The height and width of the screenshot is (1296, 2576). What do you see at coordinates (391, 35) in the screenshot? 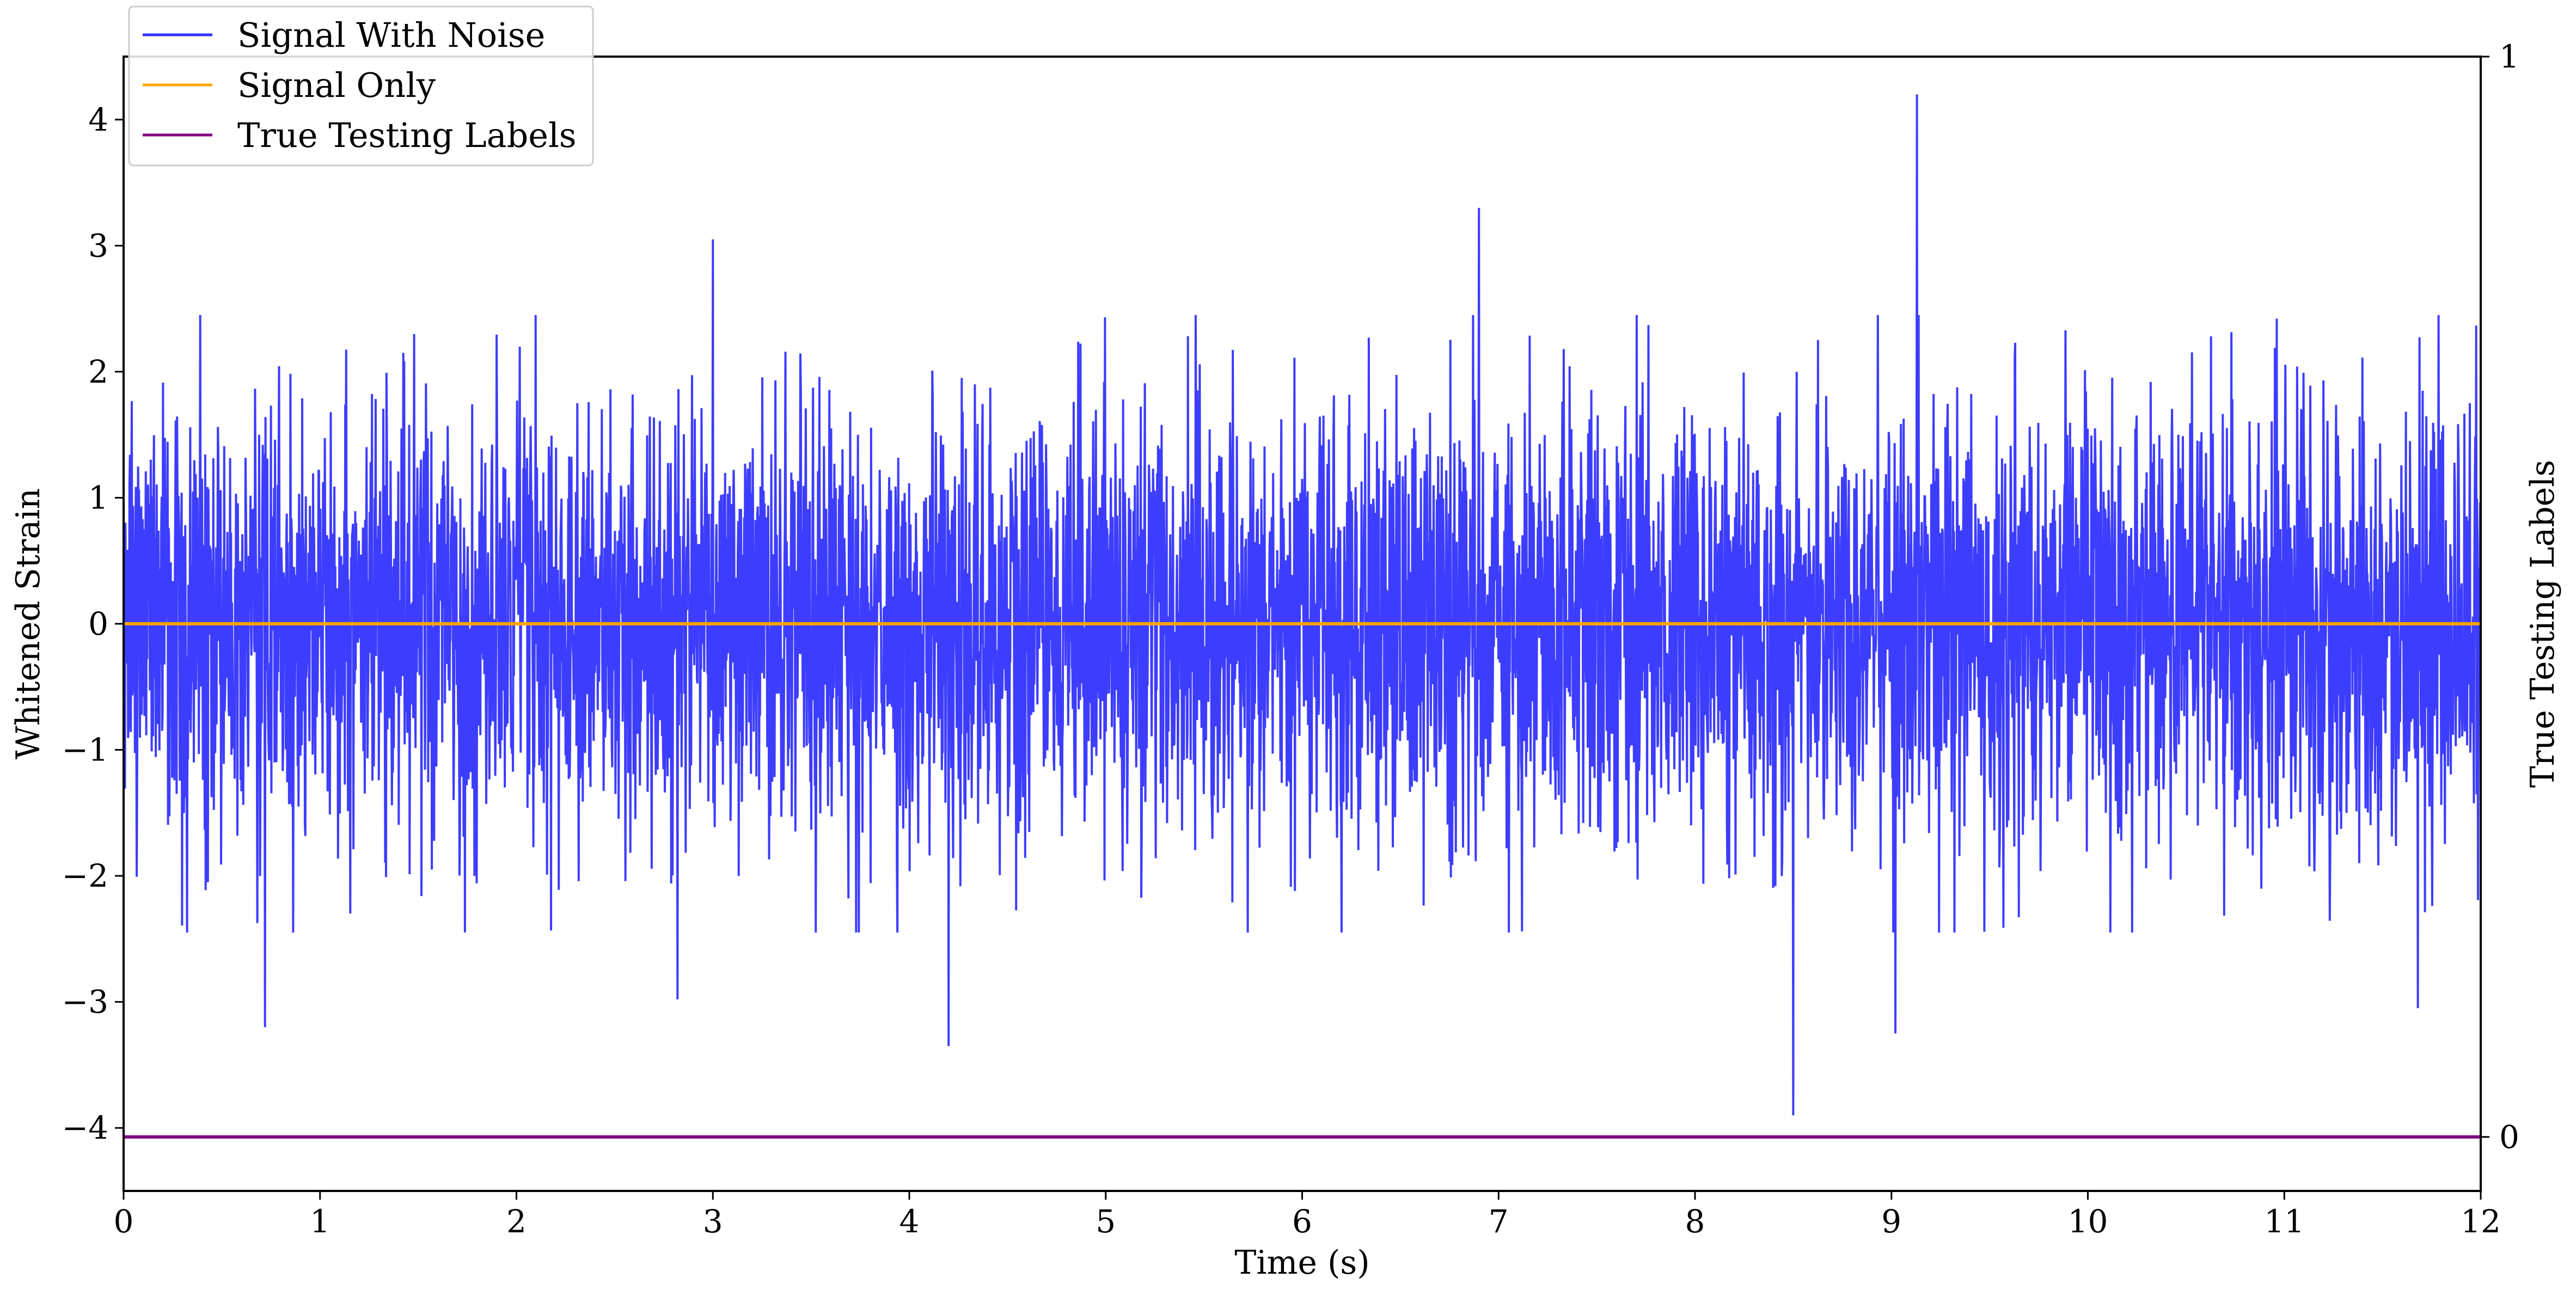
I see `legend-label-signal-with-noise: Signal With Noise` at bounding box center [391, 35].